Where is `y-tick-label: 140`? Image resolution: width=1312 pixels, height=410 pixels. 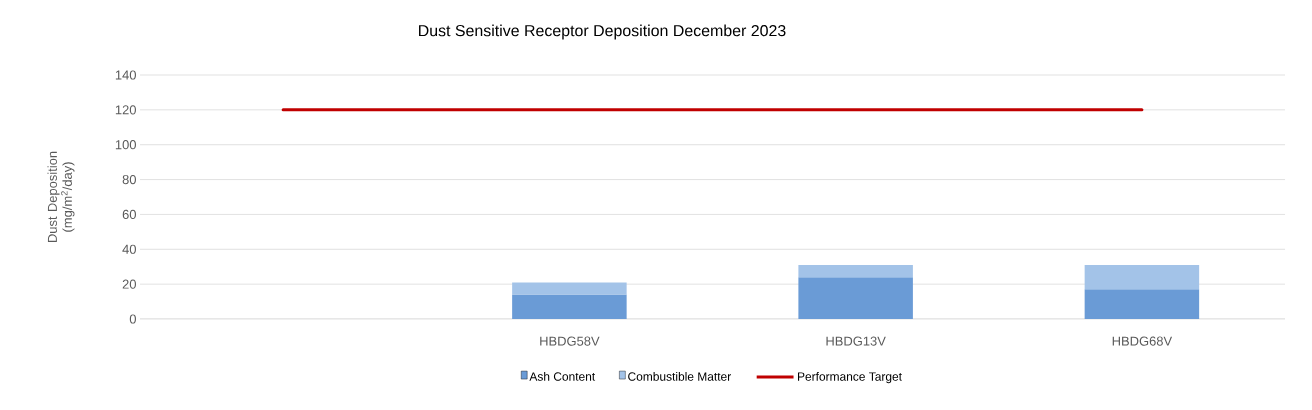 y-tick-label: 140 is located at coordinates (125, 75).